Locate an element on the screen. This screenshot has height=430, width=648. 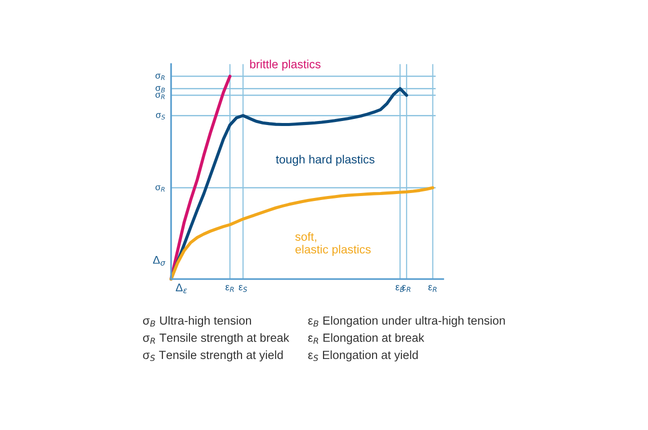
text: Δ$_{σ}$ is located at coordinates (159, 261).